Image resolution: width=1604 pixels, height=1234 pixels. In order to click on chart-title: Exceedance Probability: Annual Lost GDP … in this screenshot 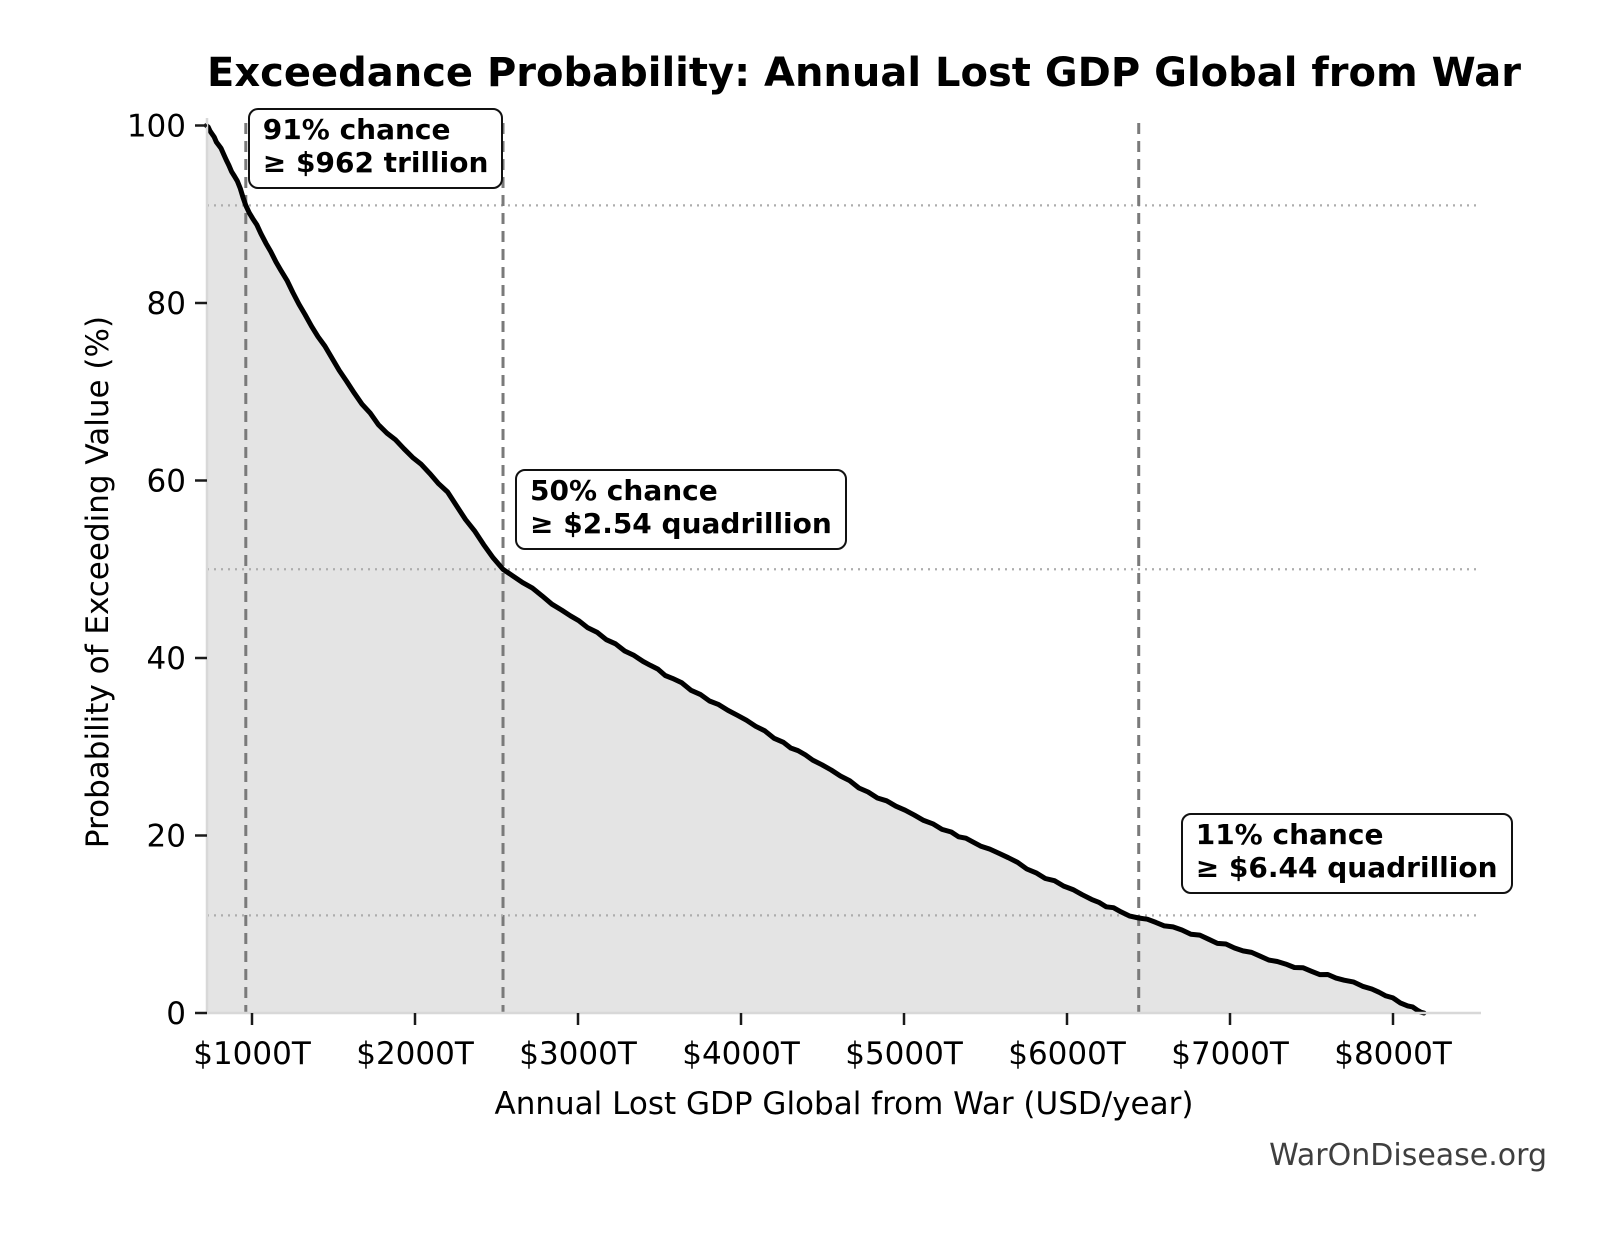, I will do `click(864, 73)`.